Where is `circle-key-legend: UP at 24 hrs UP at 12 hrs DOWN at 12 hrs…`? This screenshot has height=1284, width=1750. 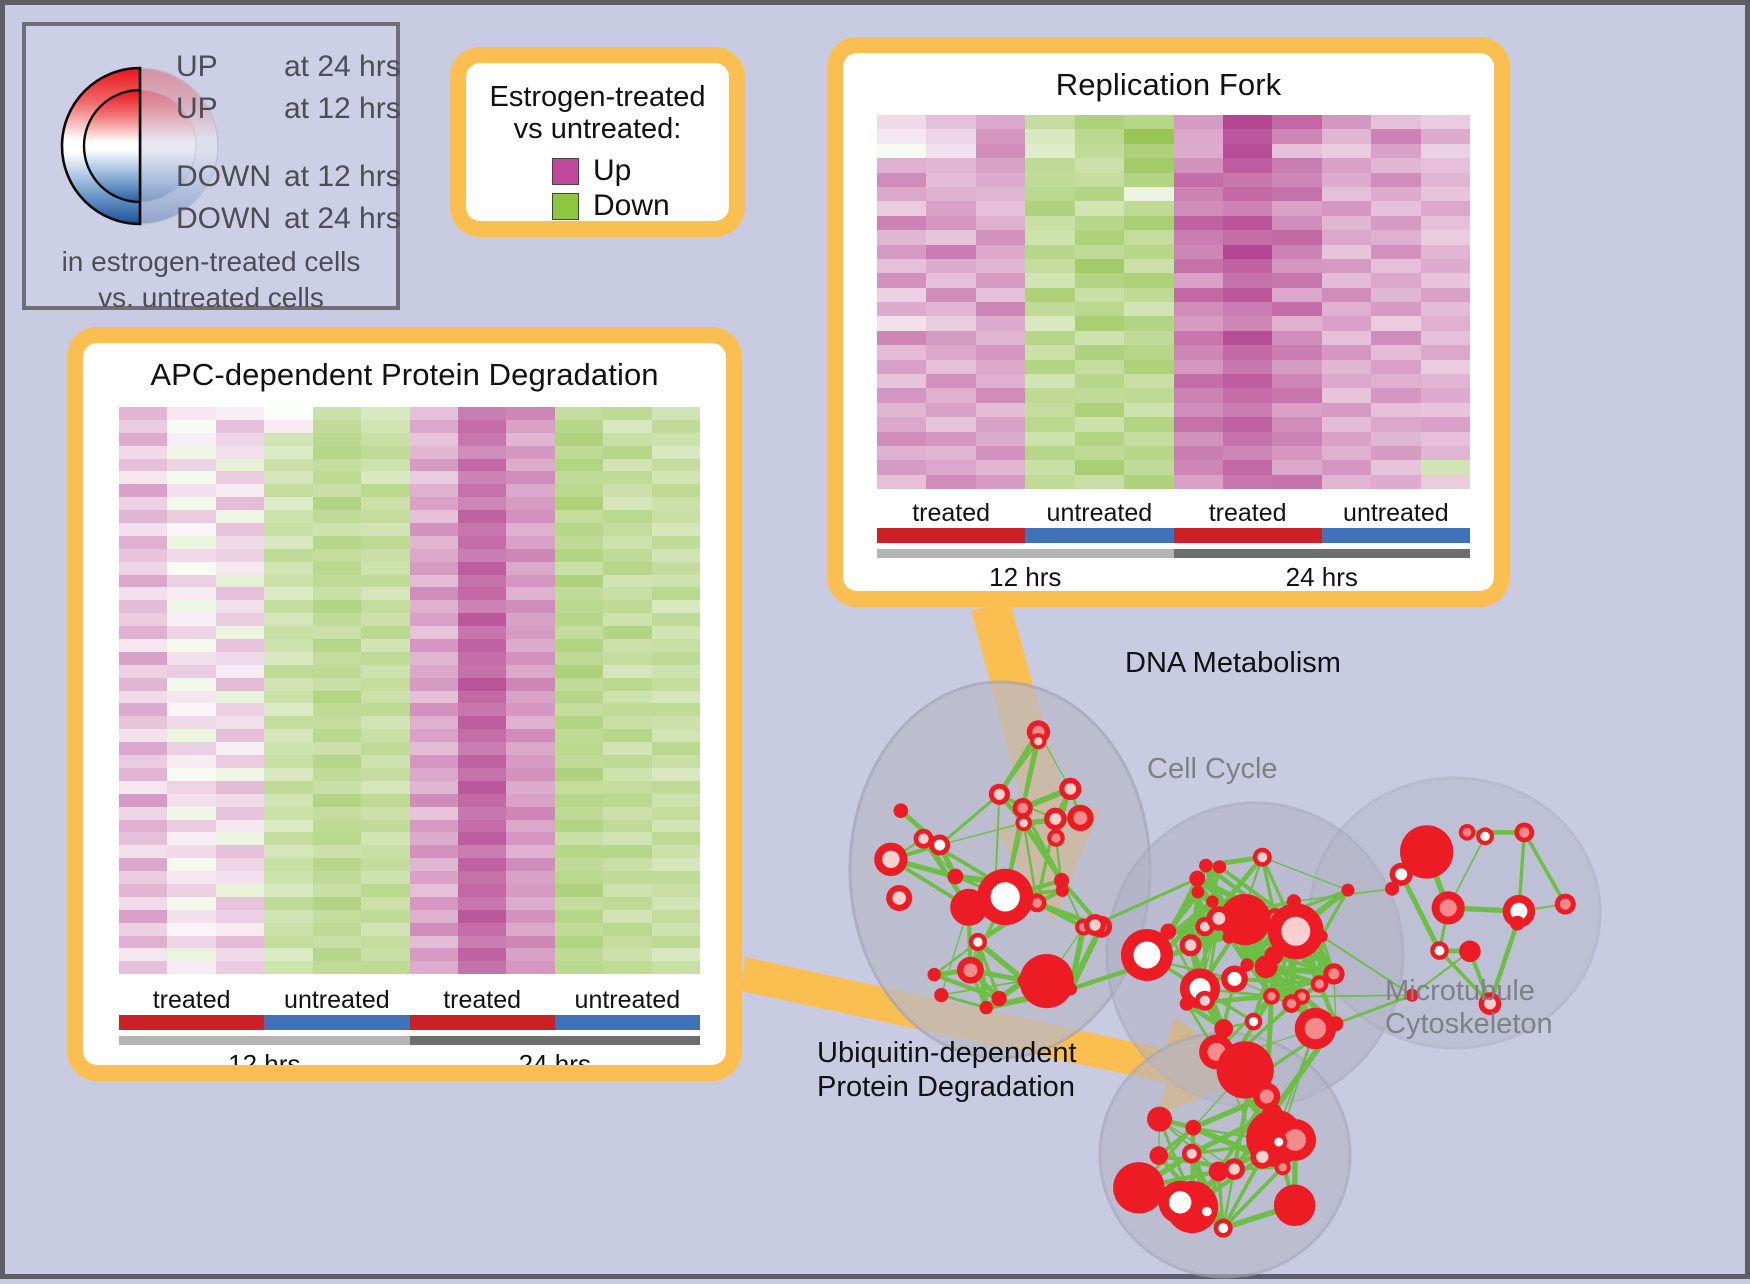
circle-key-legend: UP at 24 hrs UP at 12 hrs DOWN at 12 hrs… is located at coordinates (211, 166).